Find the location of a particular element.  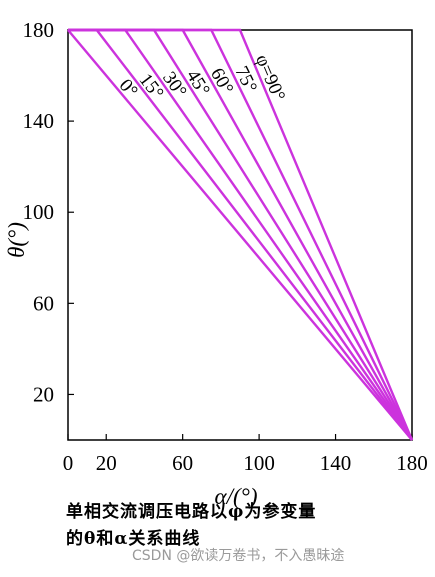

x-tick-label: 100 is located at coordinates (259, 463).